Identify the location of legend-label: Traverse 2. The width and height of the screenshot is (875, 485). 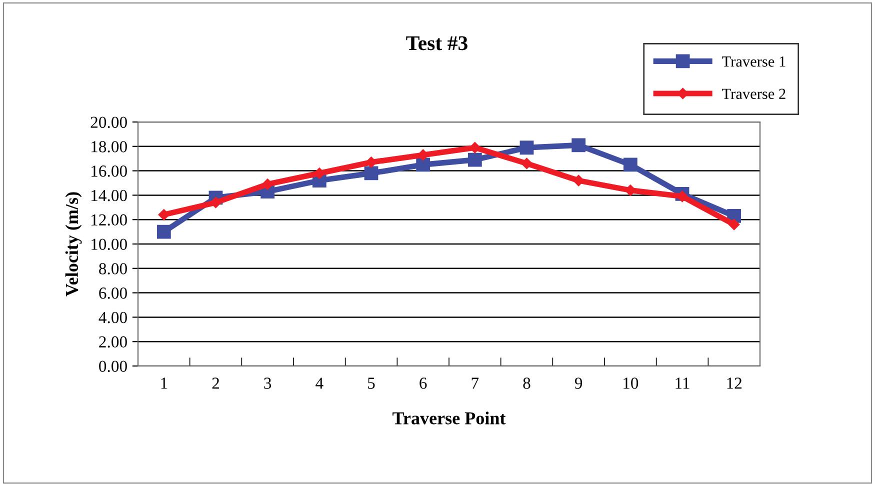
(754, 93).